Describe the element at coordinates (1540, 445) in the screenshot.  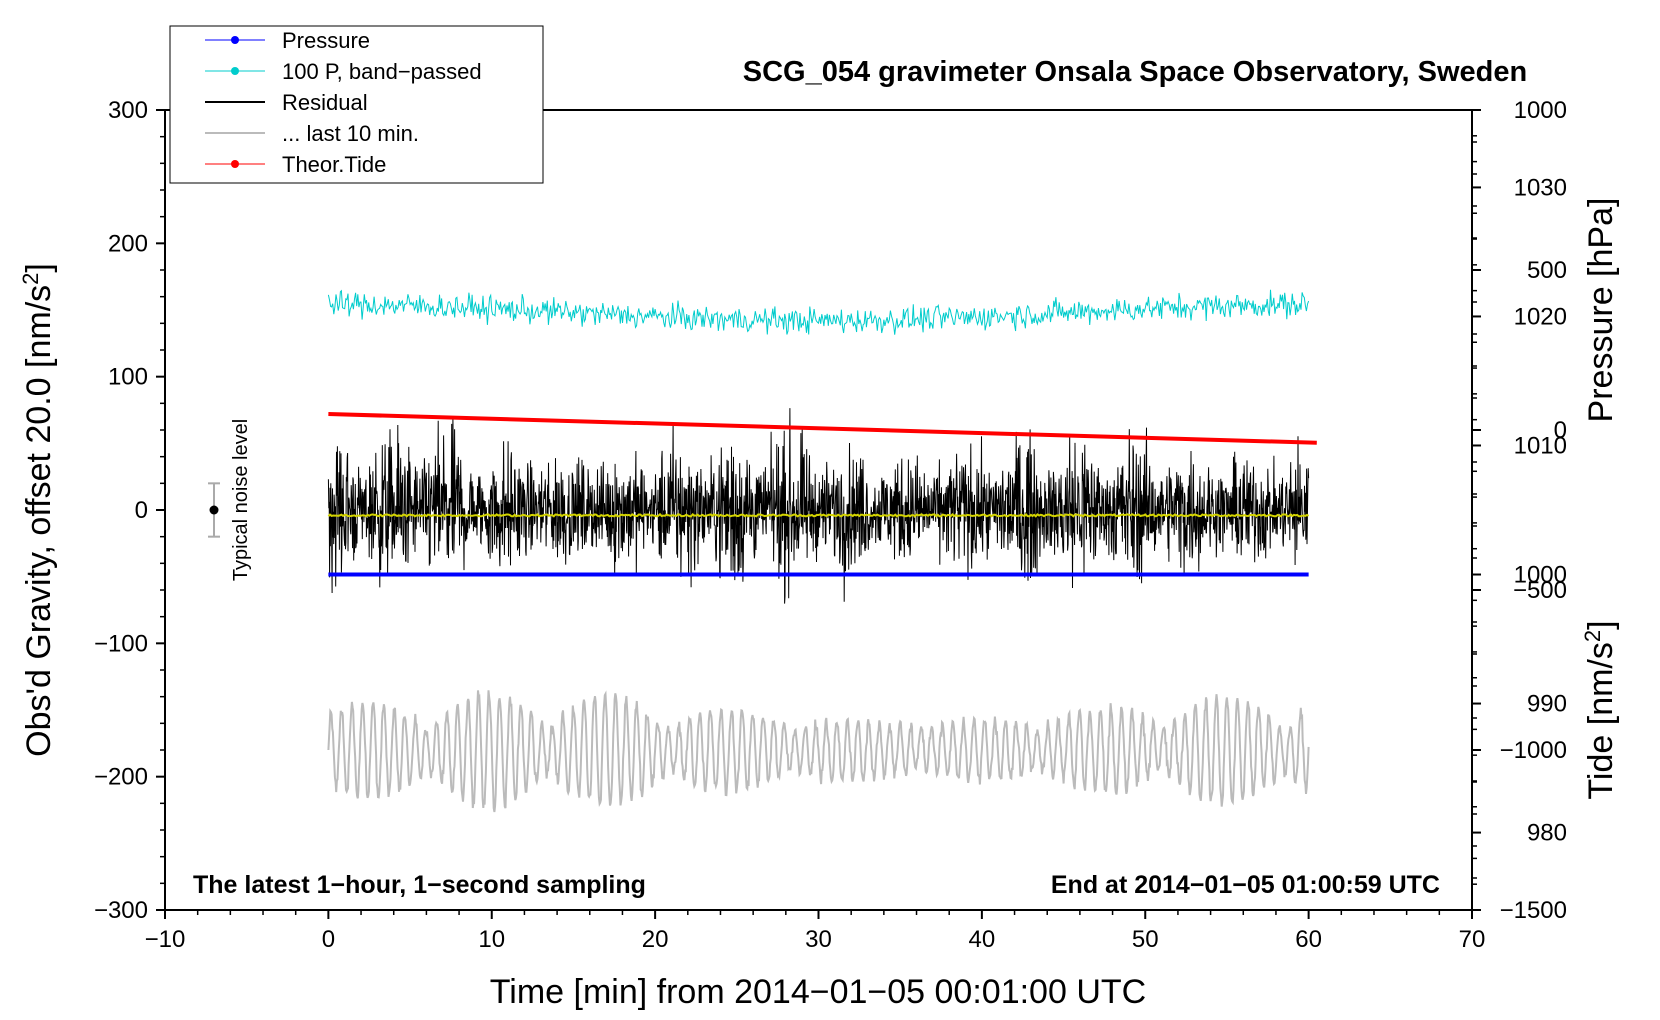
I see `pressure-tick-label: 1010` at that location.